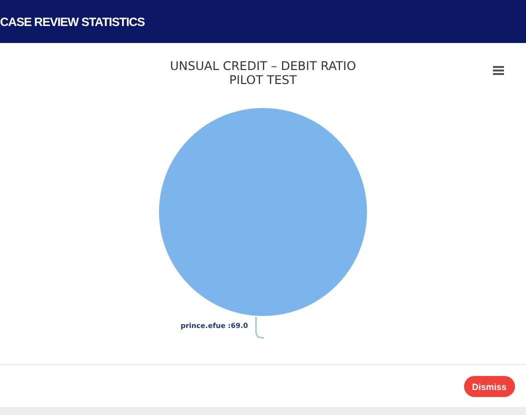 The height and width of the screenshot is (415, 526). What do you see at coordinates (263, 80) in the screenshot?
I see `chart-subtitle: PILOT TEST` at bounding box center [263, 80].